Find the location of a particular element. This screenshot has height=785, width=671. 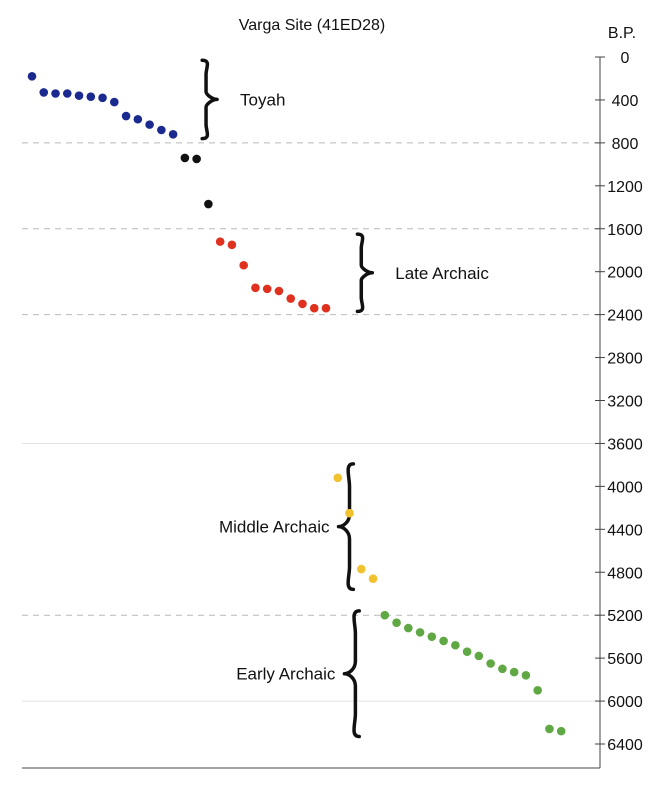

y-tick-label: 6400 is located at coordinates (625, 745).